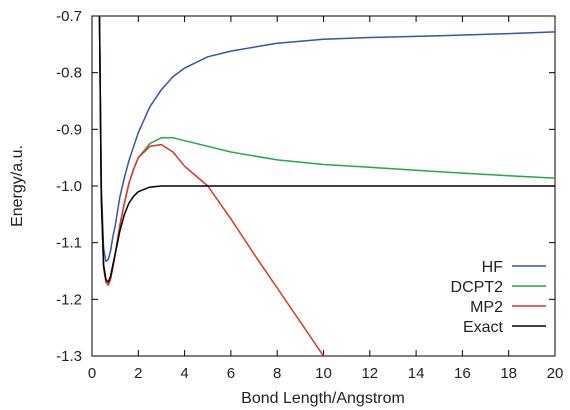  Describe the element at coordinates (69, 186) in the screenshot. I see `y-tick-label: -1.0` at that location.